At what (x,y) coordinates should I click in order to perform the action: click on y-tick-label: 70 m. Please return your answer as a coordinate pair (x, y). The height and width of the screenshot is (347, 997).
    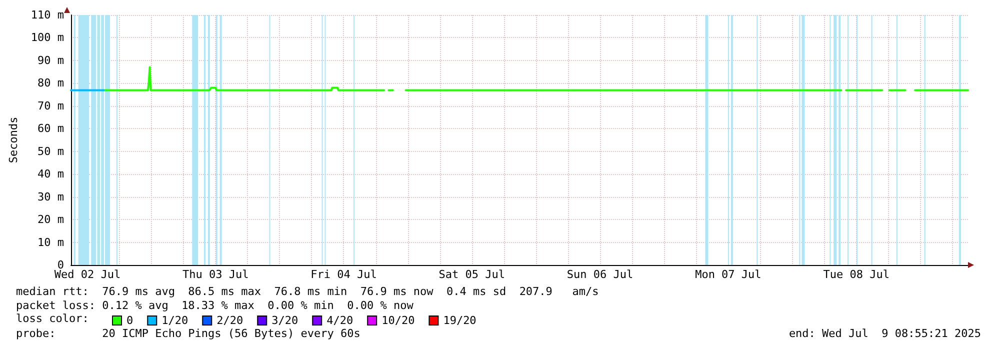
    Looking at the image, I should click on (51, 105).